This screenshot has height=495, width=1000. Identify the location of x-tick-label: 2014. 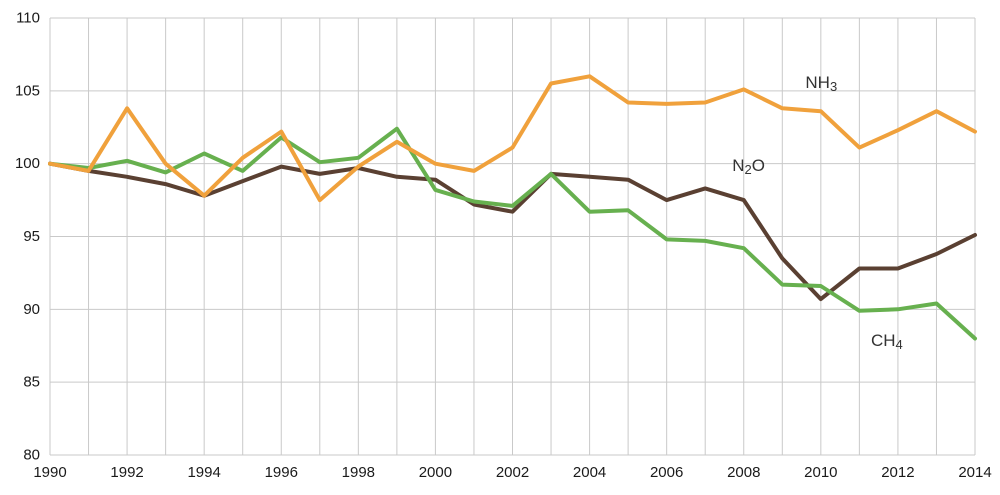
(974, 472).